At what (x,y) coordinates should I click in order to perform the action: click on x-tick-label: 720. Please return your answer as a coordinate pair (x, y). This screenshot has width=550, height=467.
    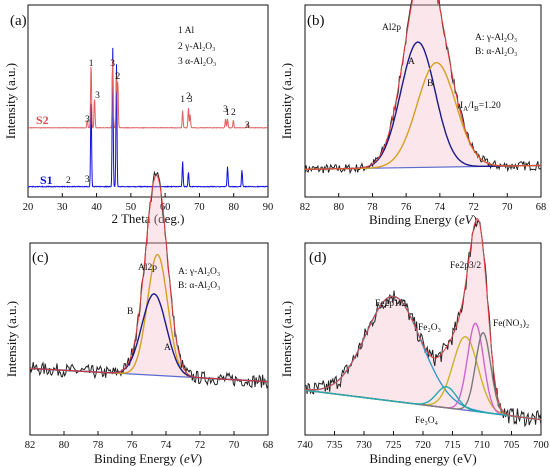
    Looking at the image, I should click on (423, 445).